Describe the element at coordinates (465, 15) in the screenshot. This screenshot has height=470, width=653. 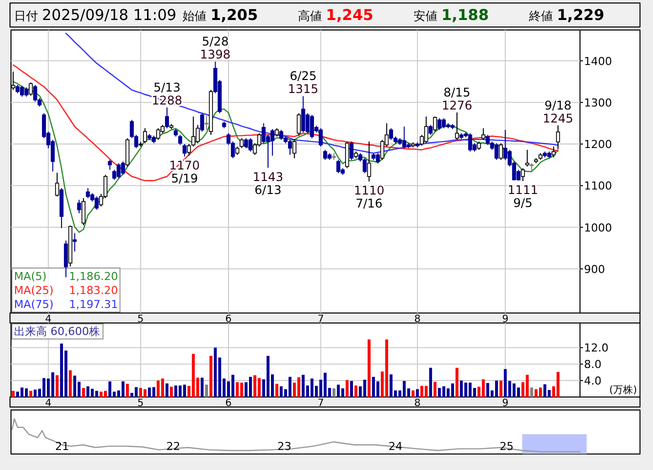
I see `text: 1,188` at that location.